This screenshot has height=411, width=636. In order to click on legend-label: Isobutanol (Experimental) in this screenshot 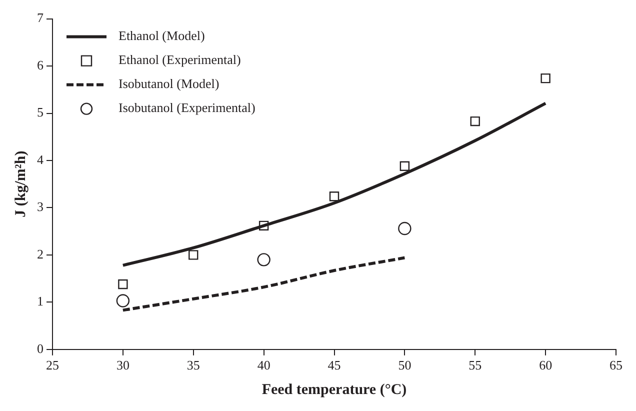, I will do `click(187, 108)`.